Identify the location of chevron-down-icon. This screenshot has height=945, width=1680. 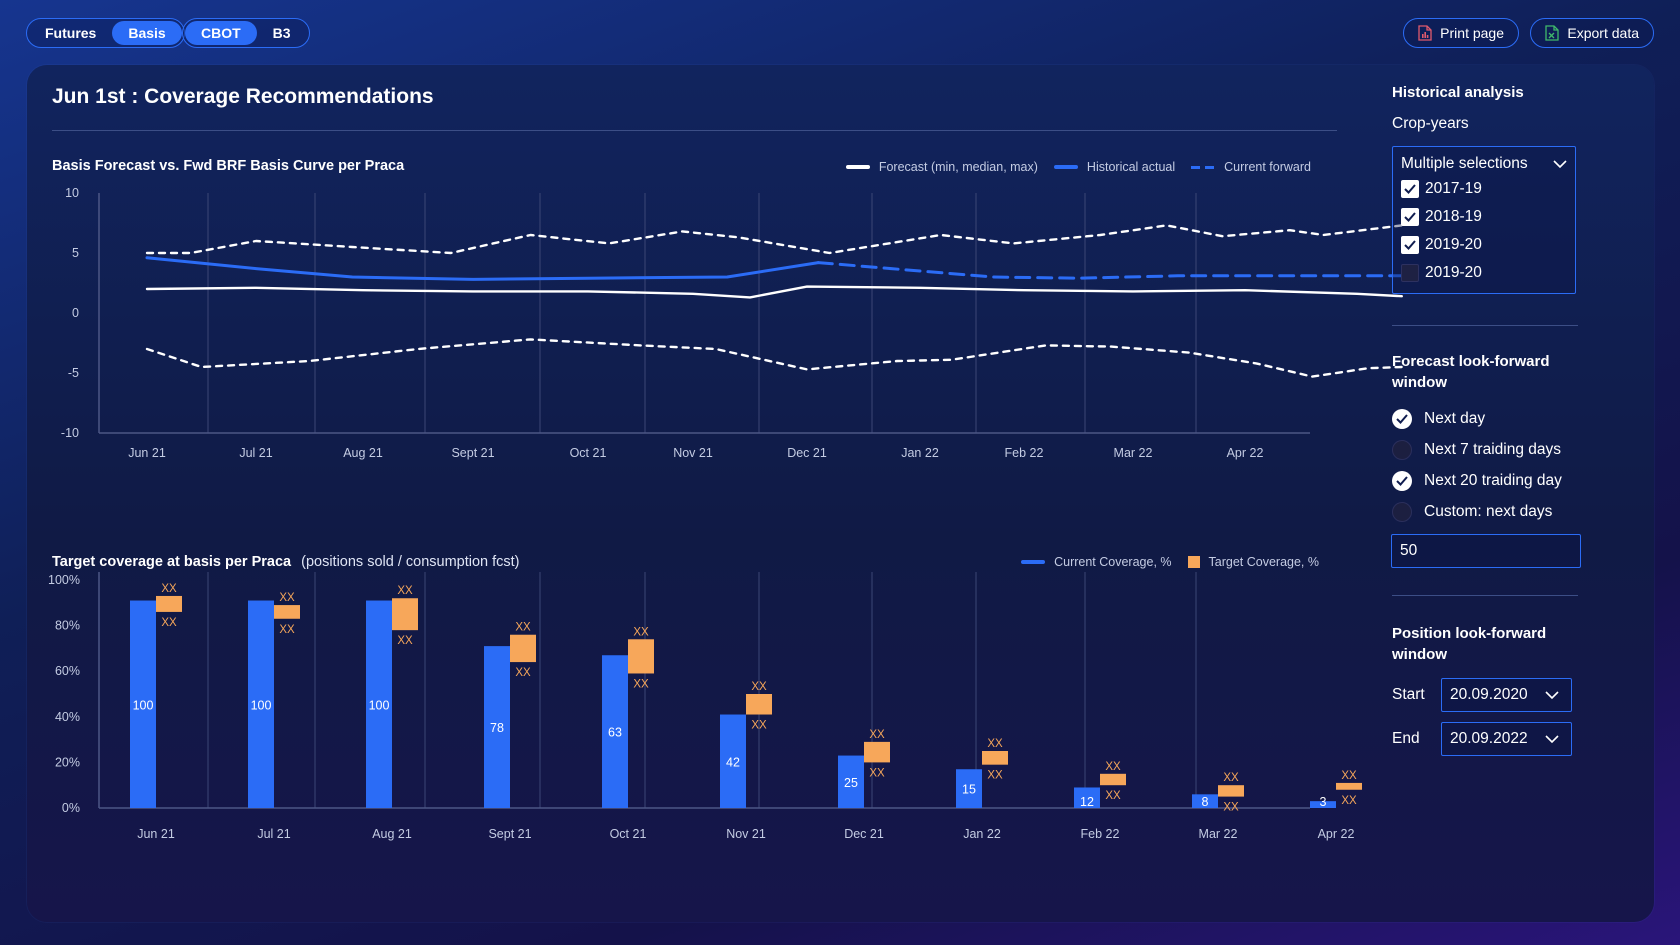
(1552, 694).